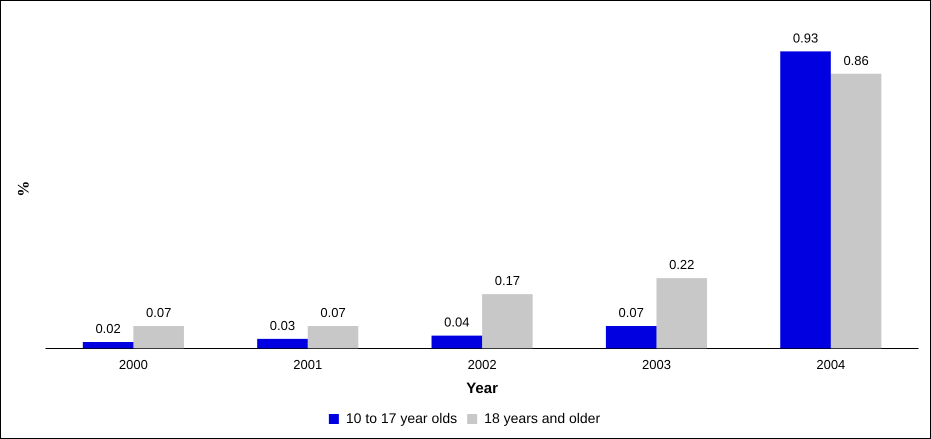 This screenshot has height=439, width=931. I want to click on data-label: 0.22, so click(681, 264).